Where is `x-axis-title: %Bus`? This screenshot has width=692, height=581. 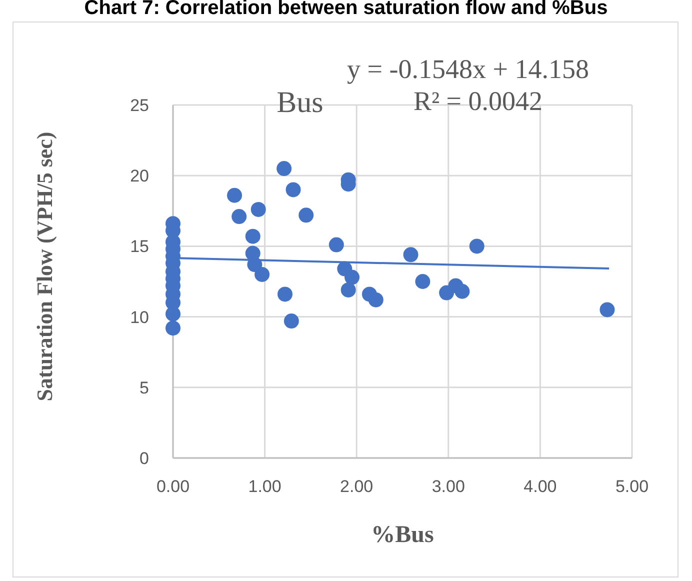
x-axis-title: %Bus is located at coordinates (402, 535).